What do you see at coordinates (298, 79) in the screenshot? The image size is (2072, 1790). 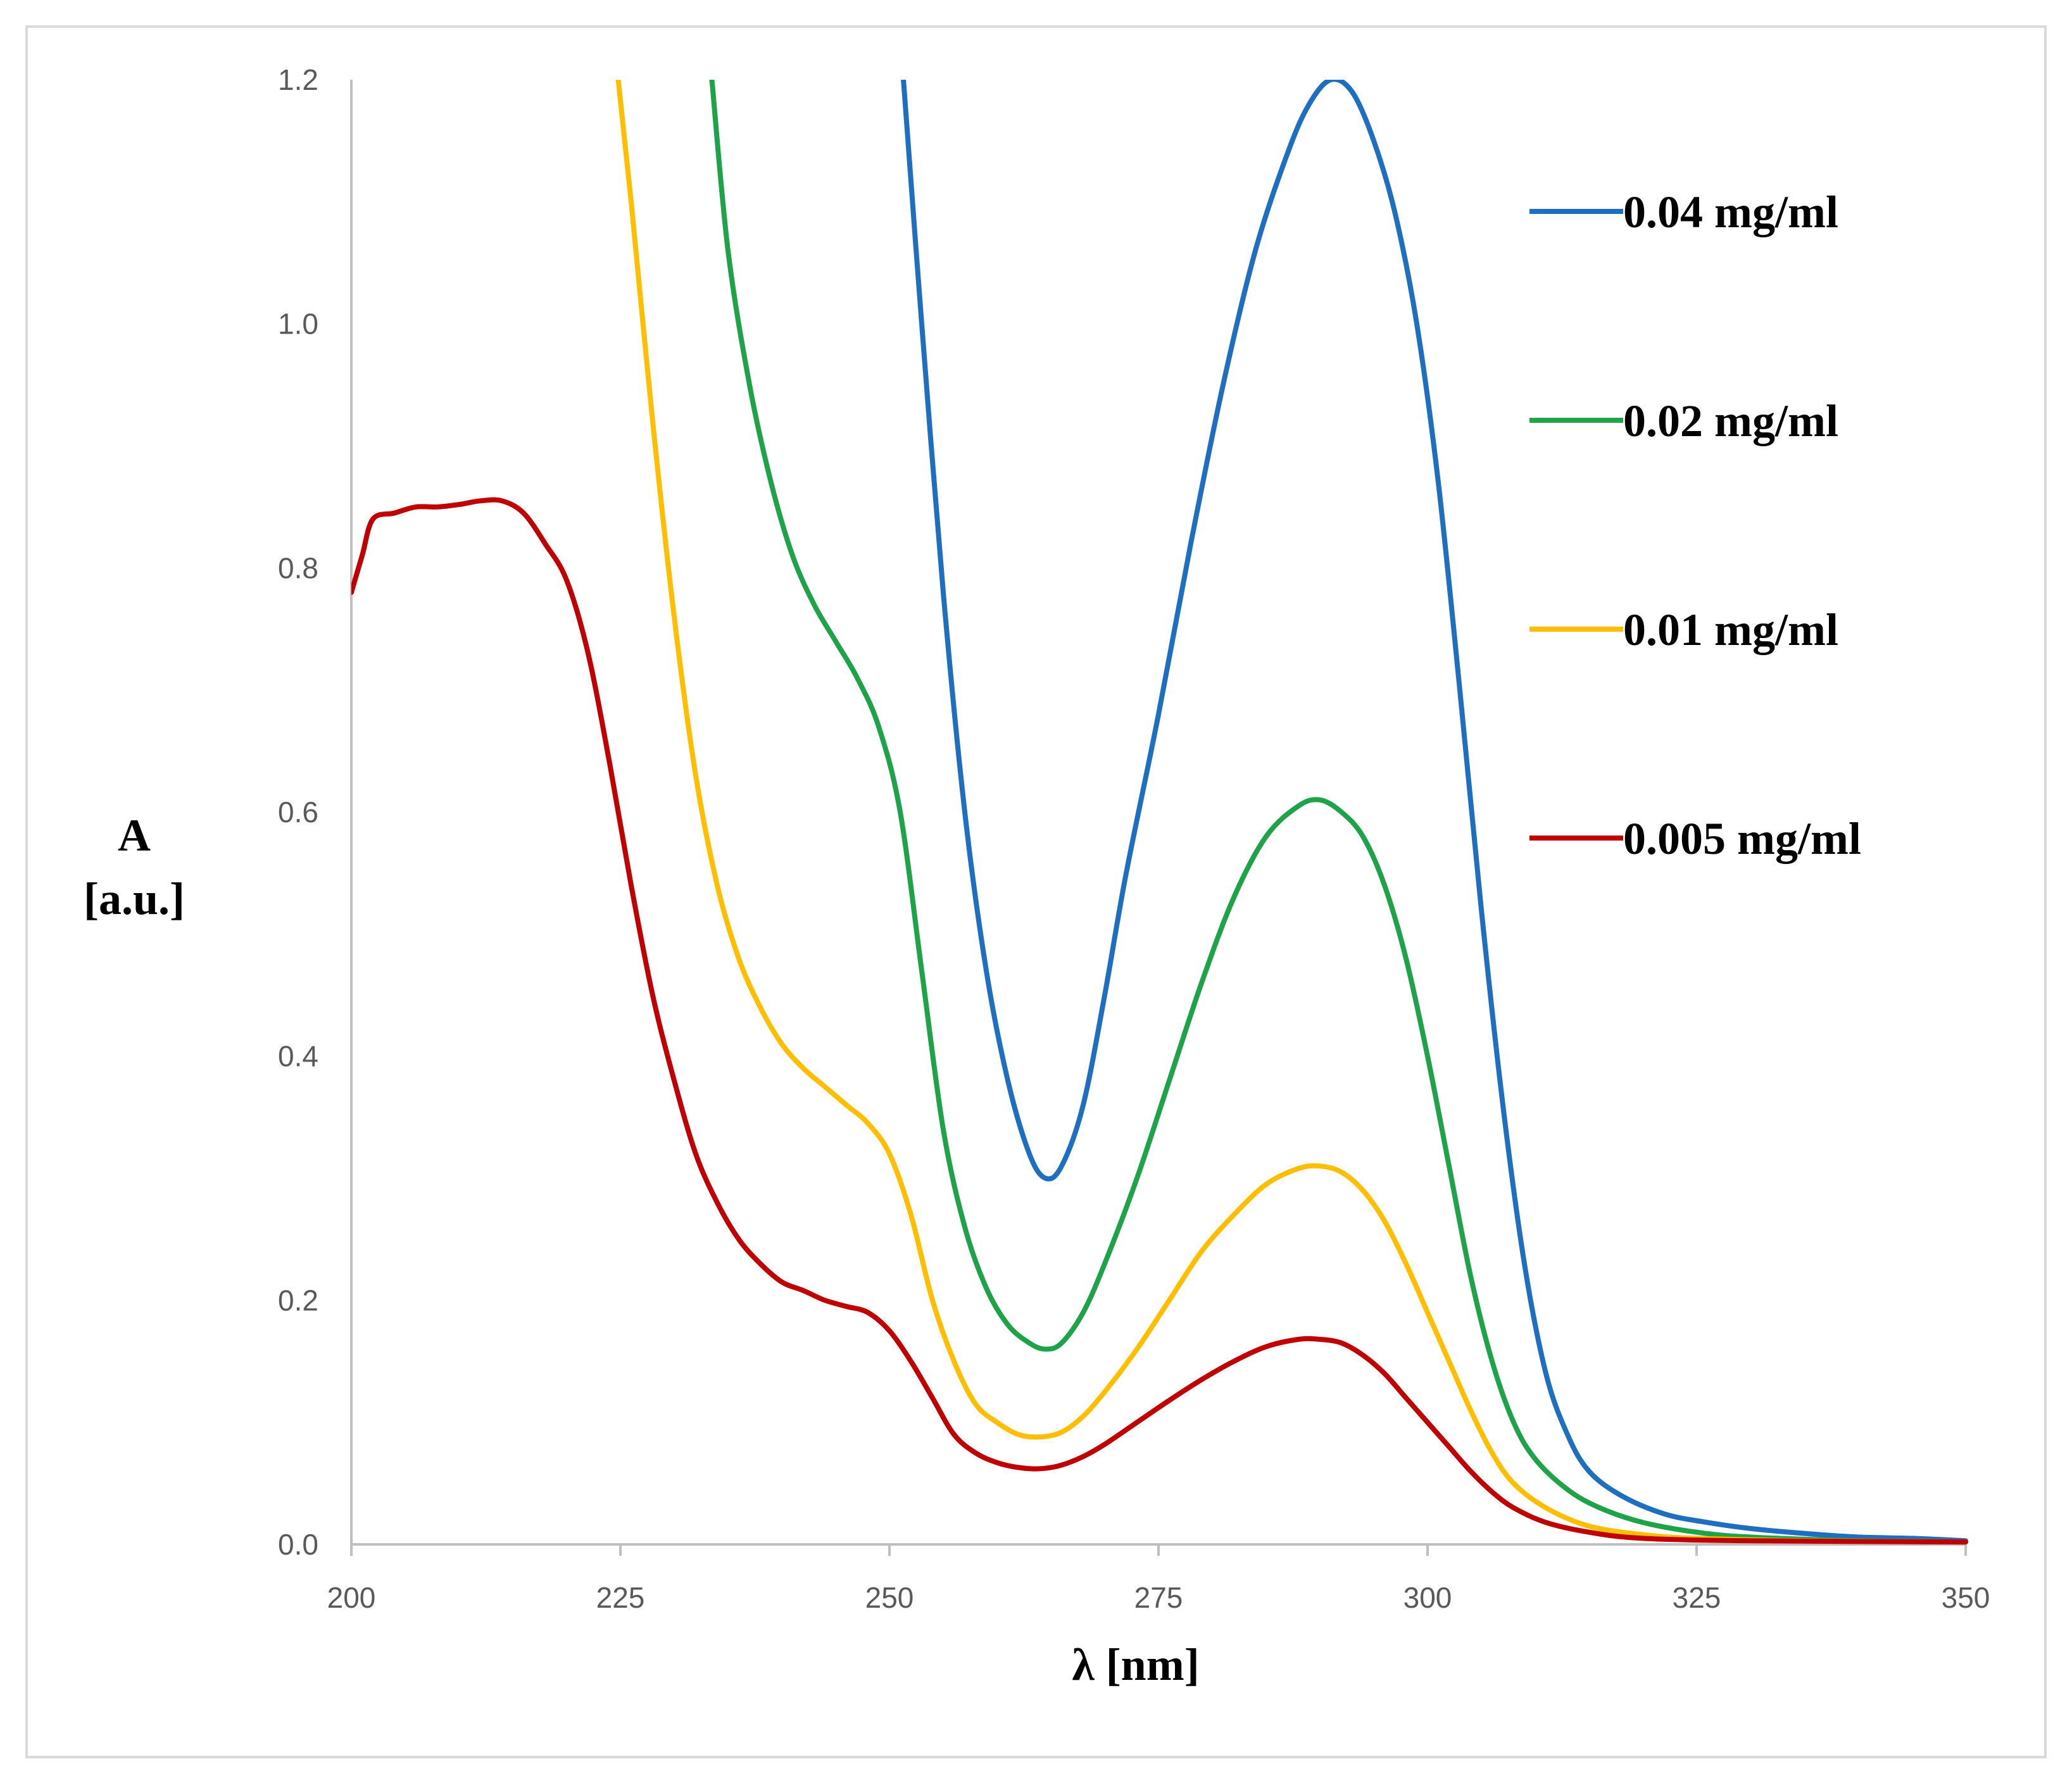 I see `y-tick-label: 1.2` at bounding box center [298, 79].